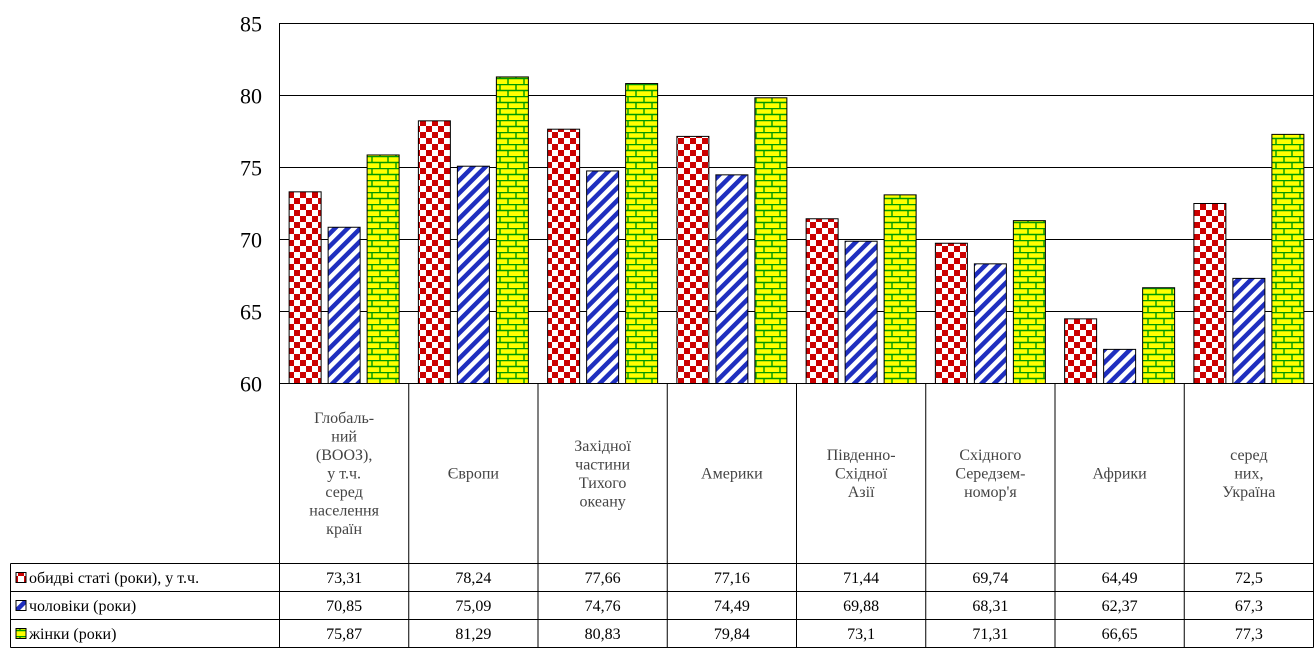 This screenshot has width=1314, height=662. What do you see at coordinates (344, 634) in the screenshot?
I see `table-value: 75,87` at bounding box center [344, 634].